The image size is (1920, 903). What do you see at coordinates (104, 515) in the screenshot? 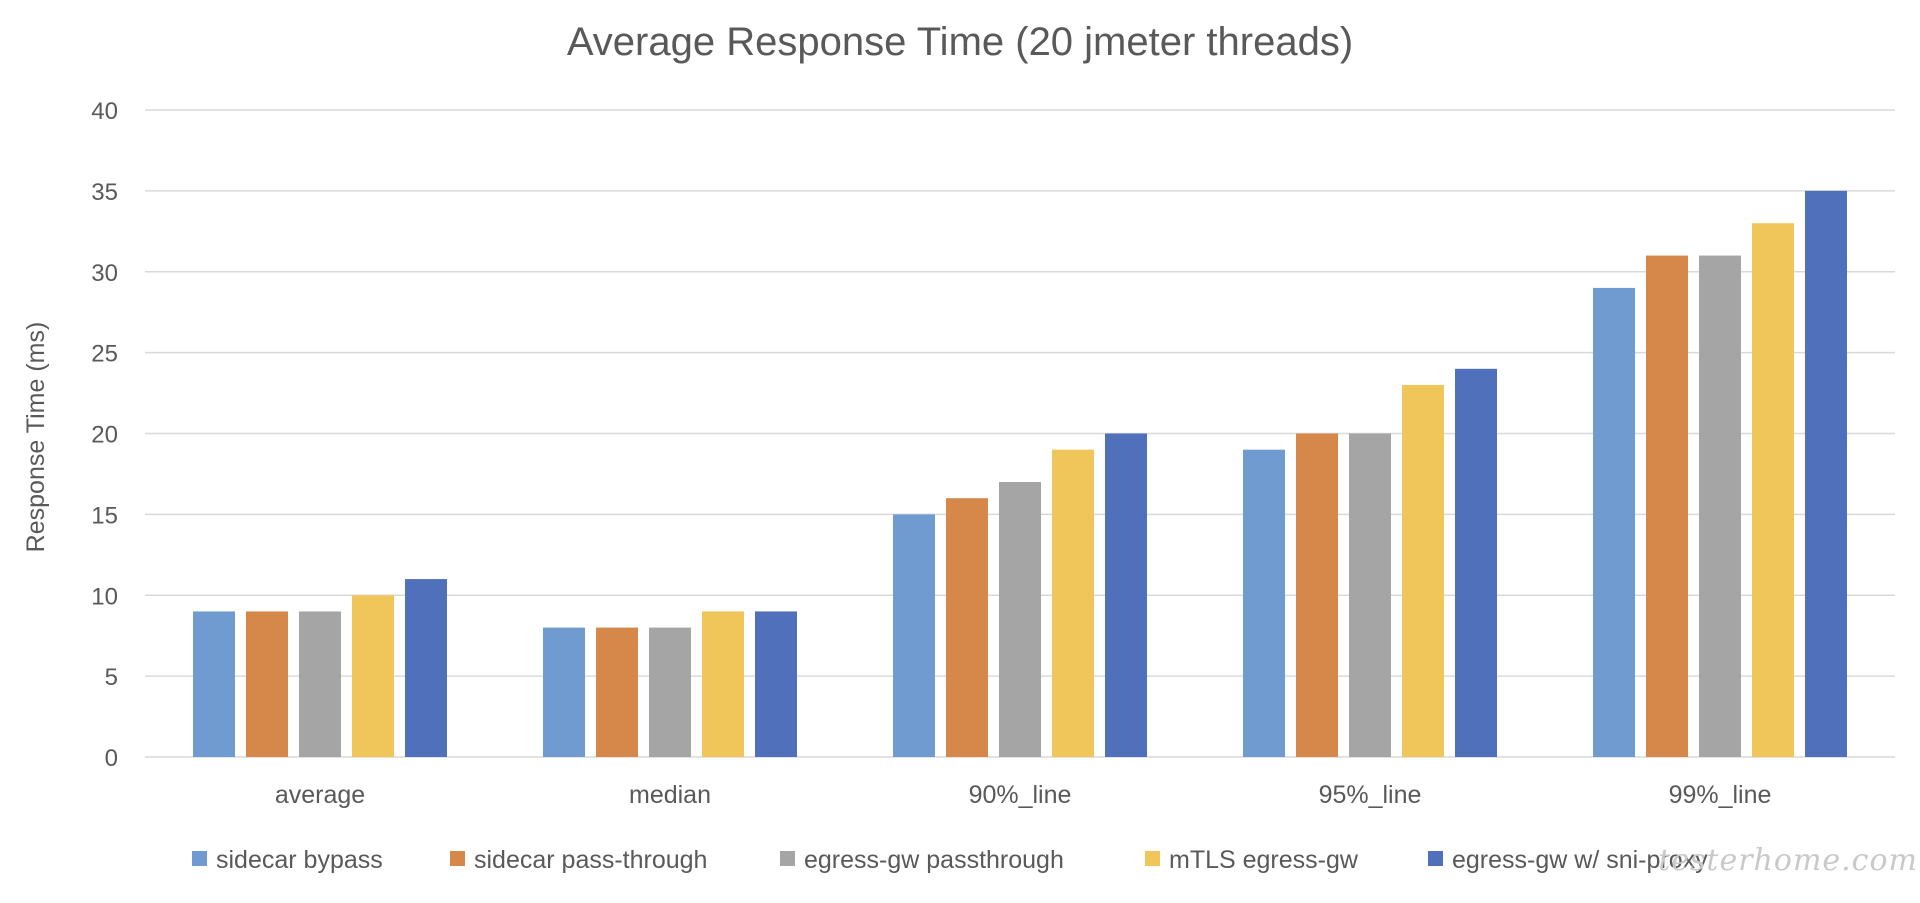
I see `y-tick-label: 15` at bounding box center [104, 515].